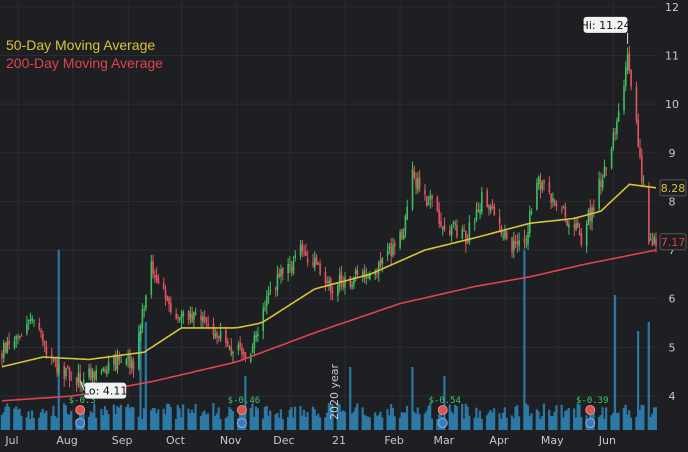  Describe the element at coordinates (393, 440) in the screenshot. I see `x-tick-label: Feb` at that location.